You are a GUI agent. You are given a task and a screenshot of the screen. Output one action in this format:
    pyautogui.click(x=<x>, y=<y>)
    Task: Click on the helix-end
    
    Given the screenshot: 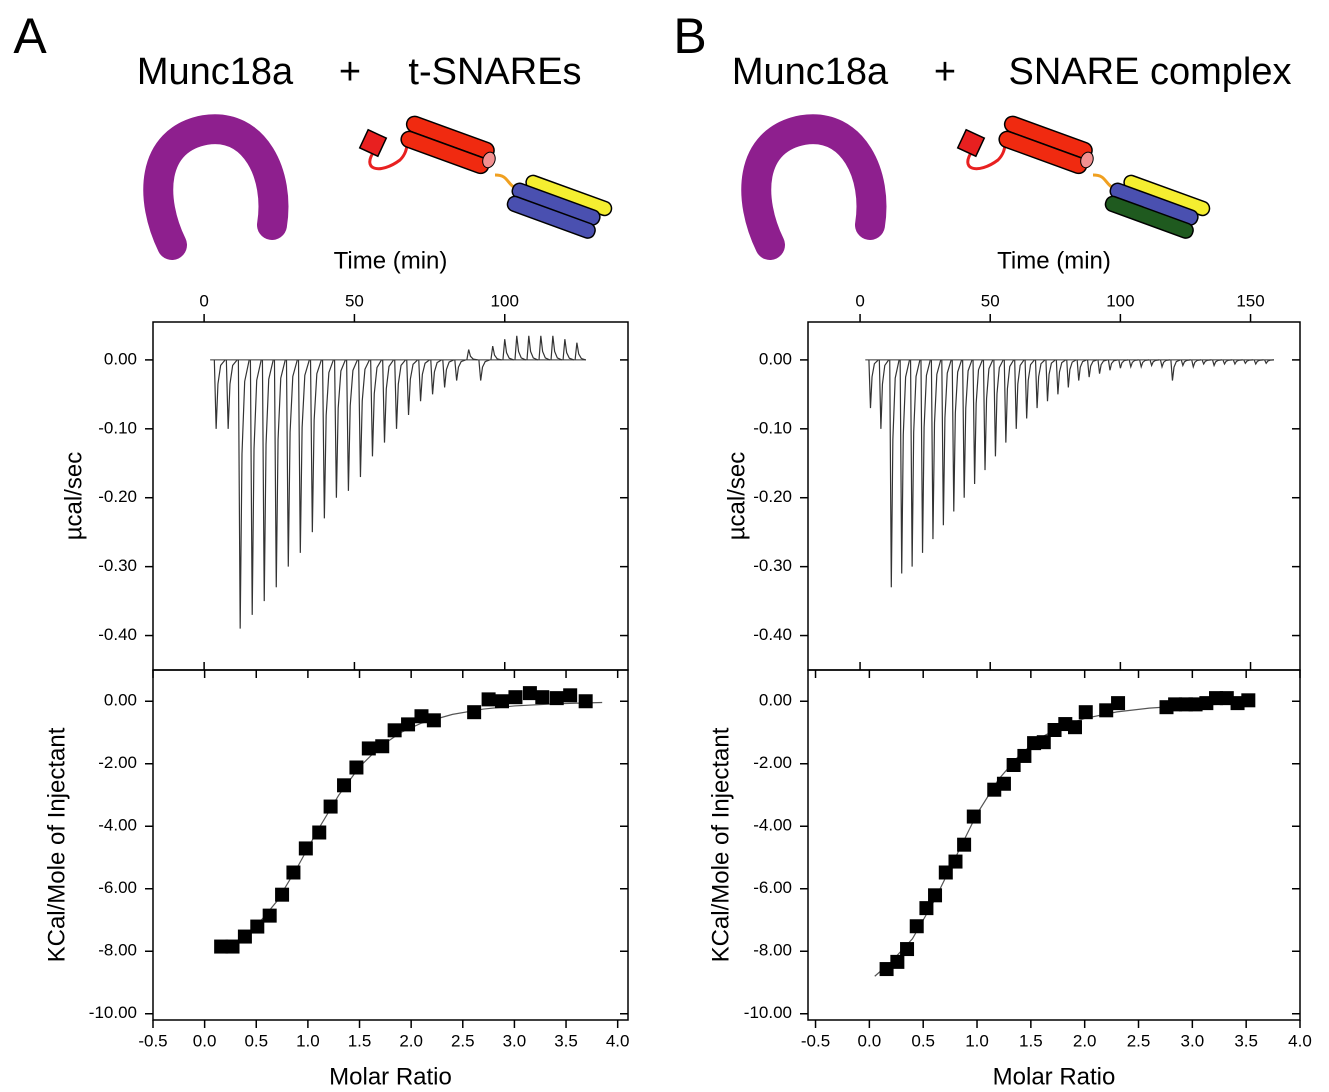 What is the action you would take?
    pyautogui.click(x=489, y=160)
    